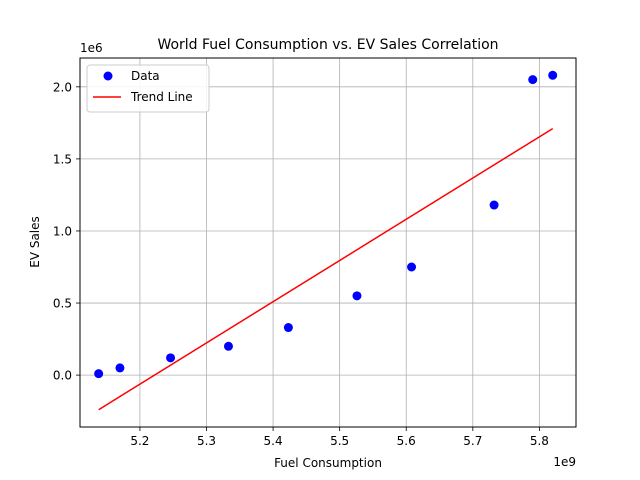 Image resolution: width=640 pixels, height=480 pixels. I want to click on x-tick-label: 5.8, so click(539, 441).